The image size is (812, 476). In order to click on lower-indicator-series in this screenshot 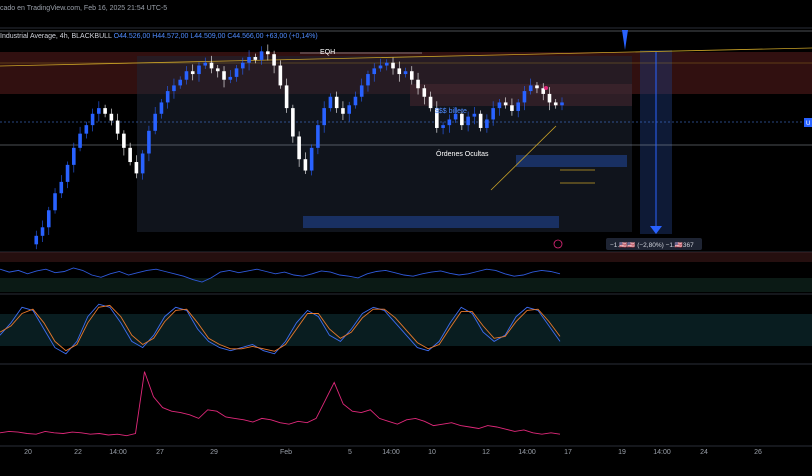, I will do `click(280, 404)`.